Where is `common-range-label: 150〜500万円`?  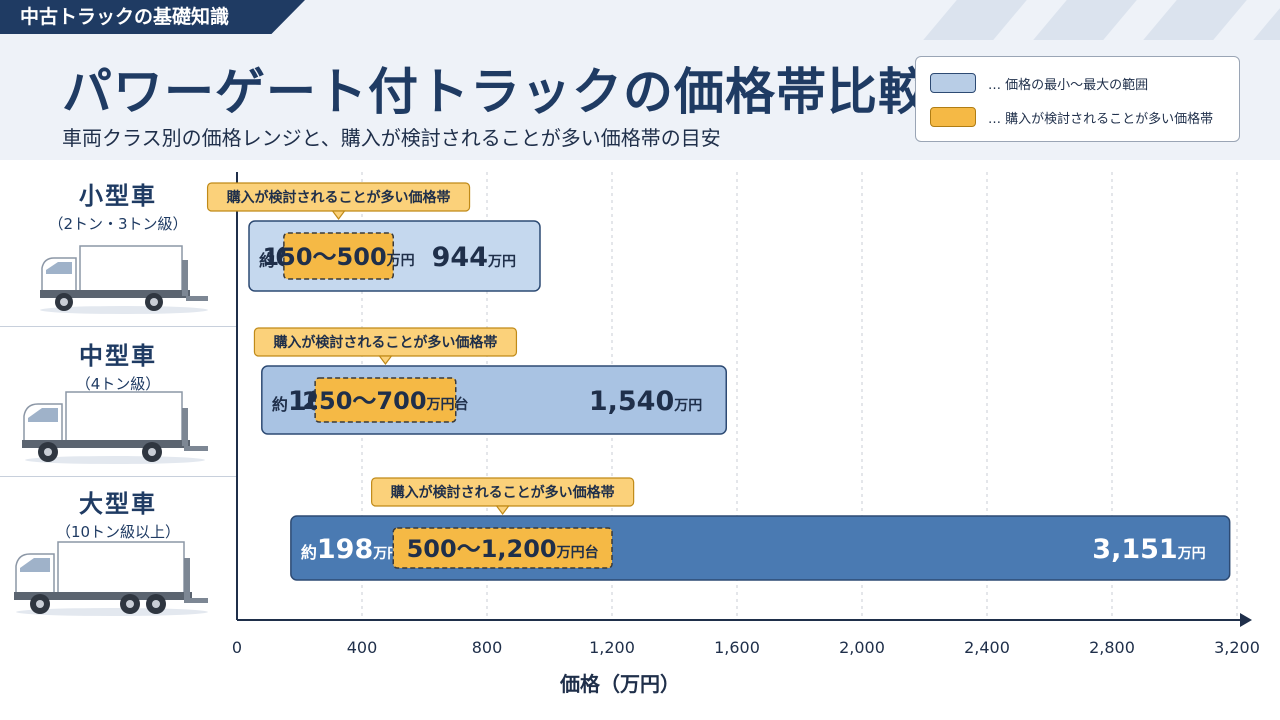
common-range-label: 150〜500万円 is located at coordinates (338, 257).